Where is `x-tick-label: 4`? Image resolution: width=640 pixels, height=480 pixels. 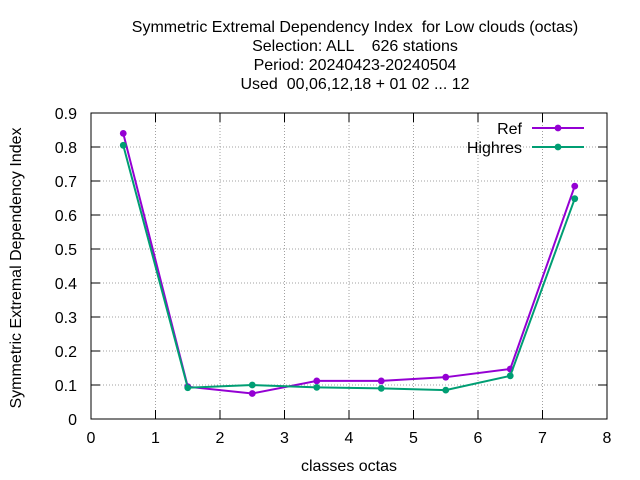
x-tick-label: 4 is located at coordinates (349, 438).